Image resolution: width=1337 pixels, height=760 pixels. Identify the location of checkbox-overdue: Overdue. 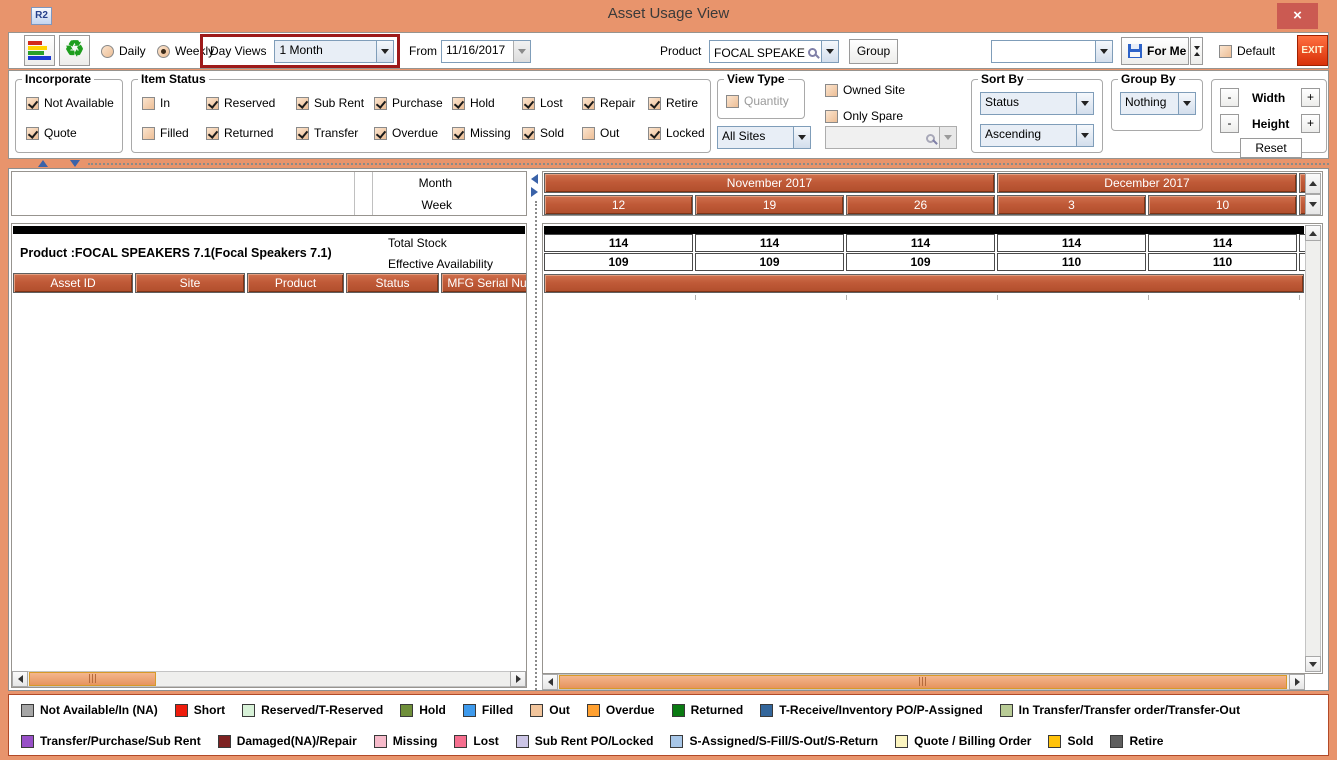
(406, 133).